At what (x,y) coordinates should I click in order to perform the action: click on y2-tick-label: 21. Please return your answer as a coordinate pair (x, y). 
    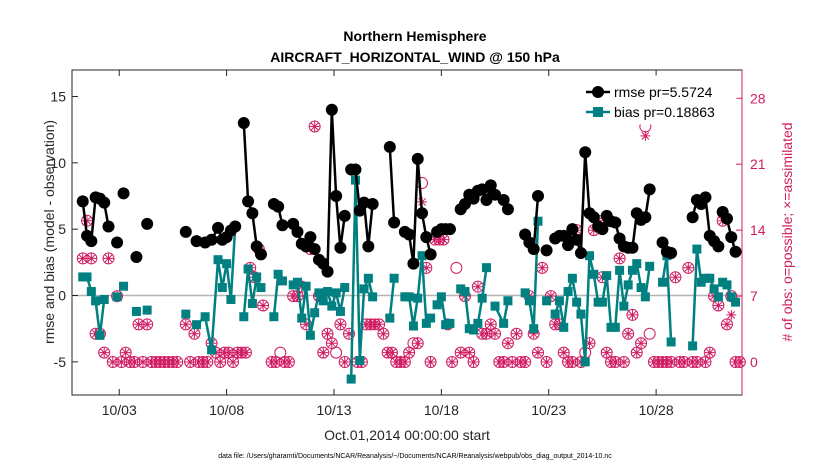
    Looking at the image, I should click on (758, 164).